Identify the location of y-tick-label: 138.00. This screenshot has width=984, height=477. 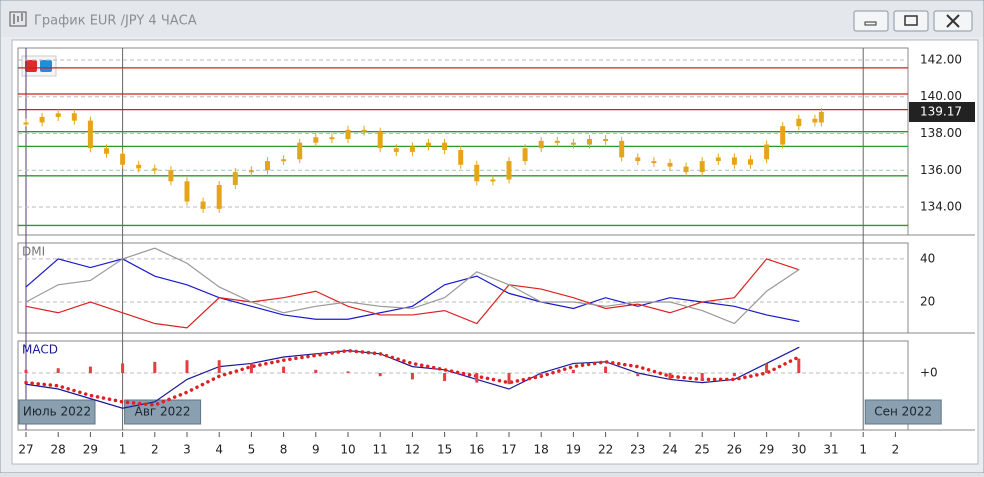
(941, 133).